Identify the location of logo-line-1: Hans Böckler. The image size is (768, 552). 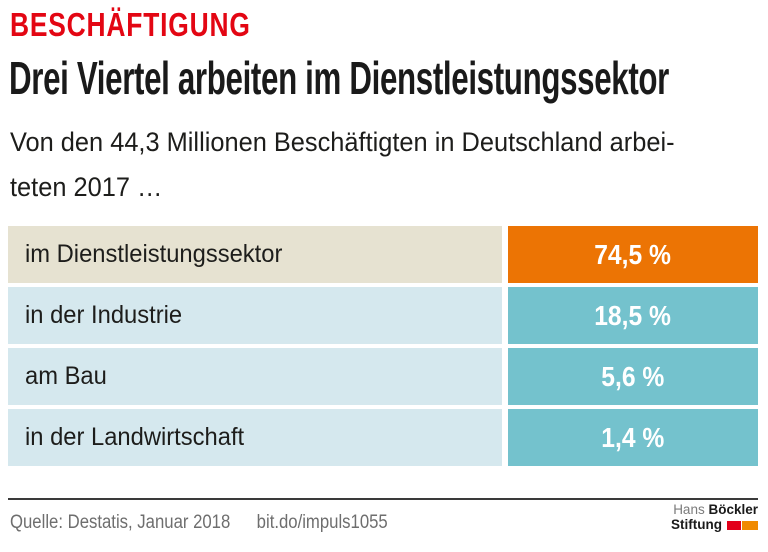
(714, 510).